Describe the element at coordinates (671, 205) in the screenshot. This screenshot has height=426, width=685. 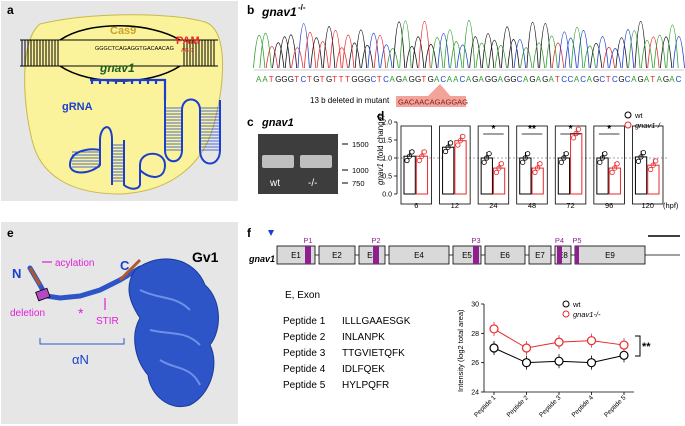
I see `bar-chart-xunit: (hpf)` at that location.